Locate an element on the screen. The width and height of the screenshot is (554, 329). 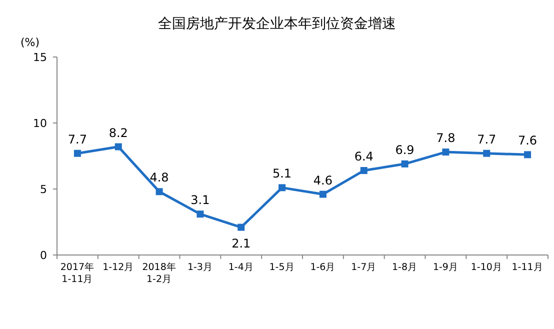
y-tick-label: 0 is located at coordinates (43, 255).